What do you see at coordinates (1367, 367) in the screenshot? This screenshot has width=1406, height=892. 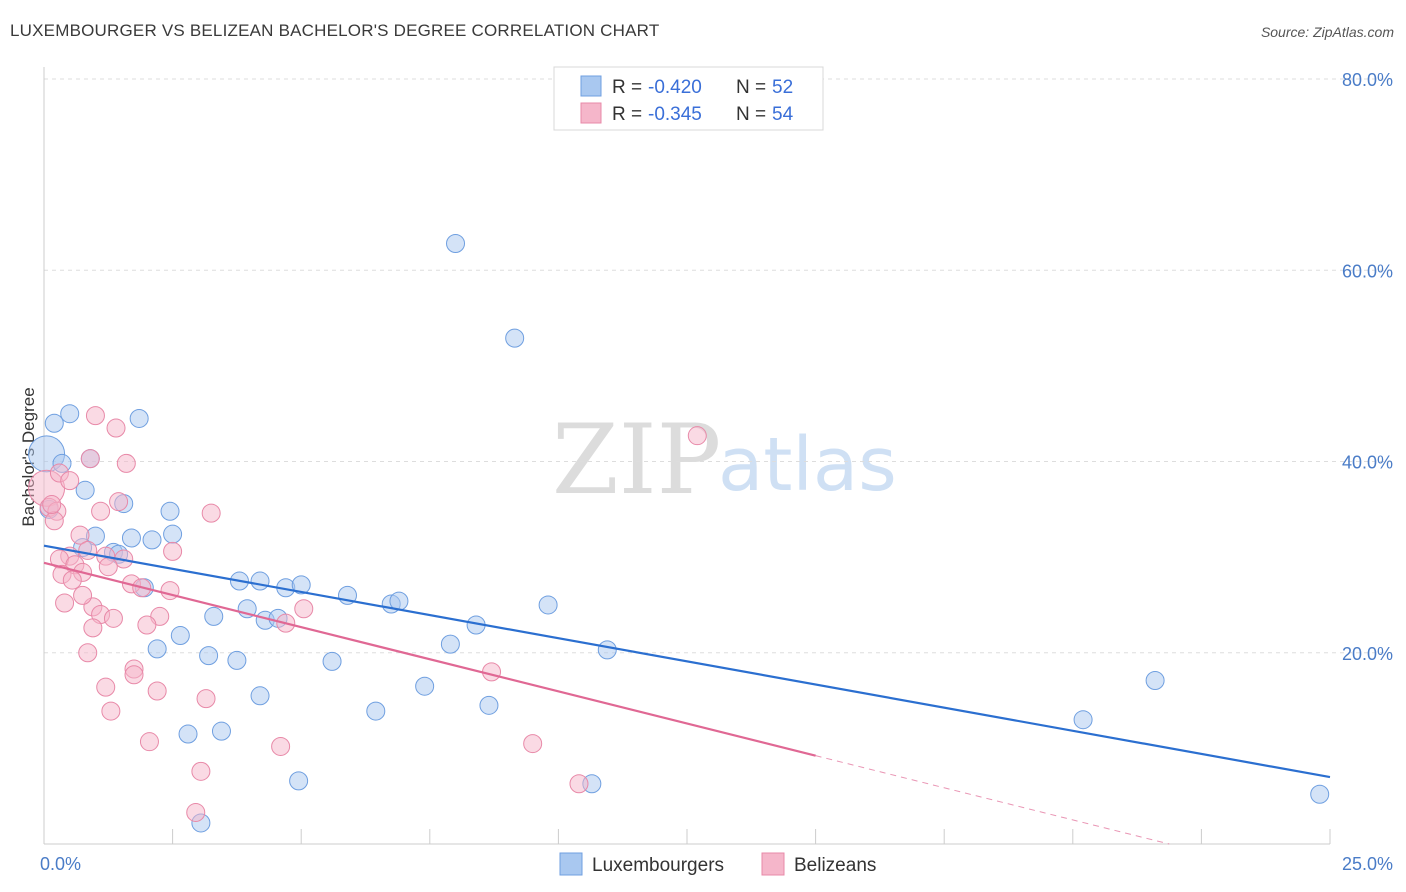 I see `y-tick-labels: 20.0% 40.0% 60.0% 80.0%` at bounding box center [1367, 367].